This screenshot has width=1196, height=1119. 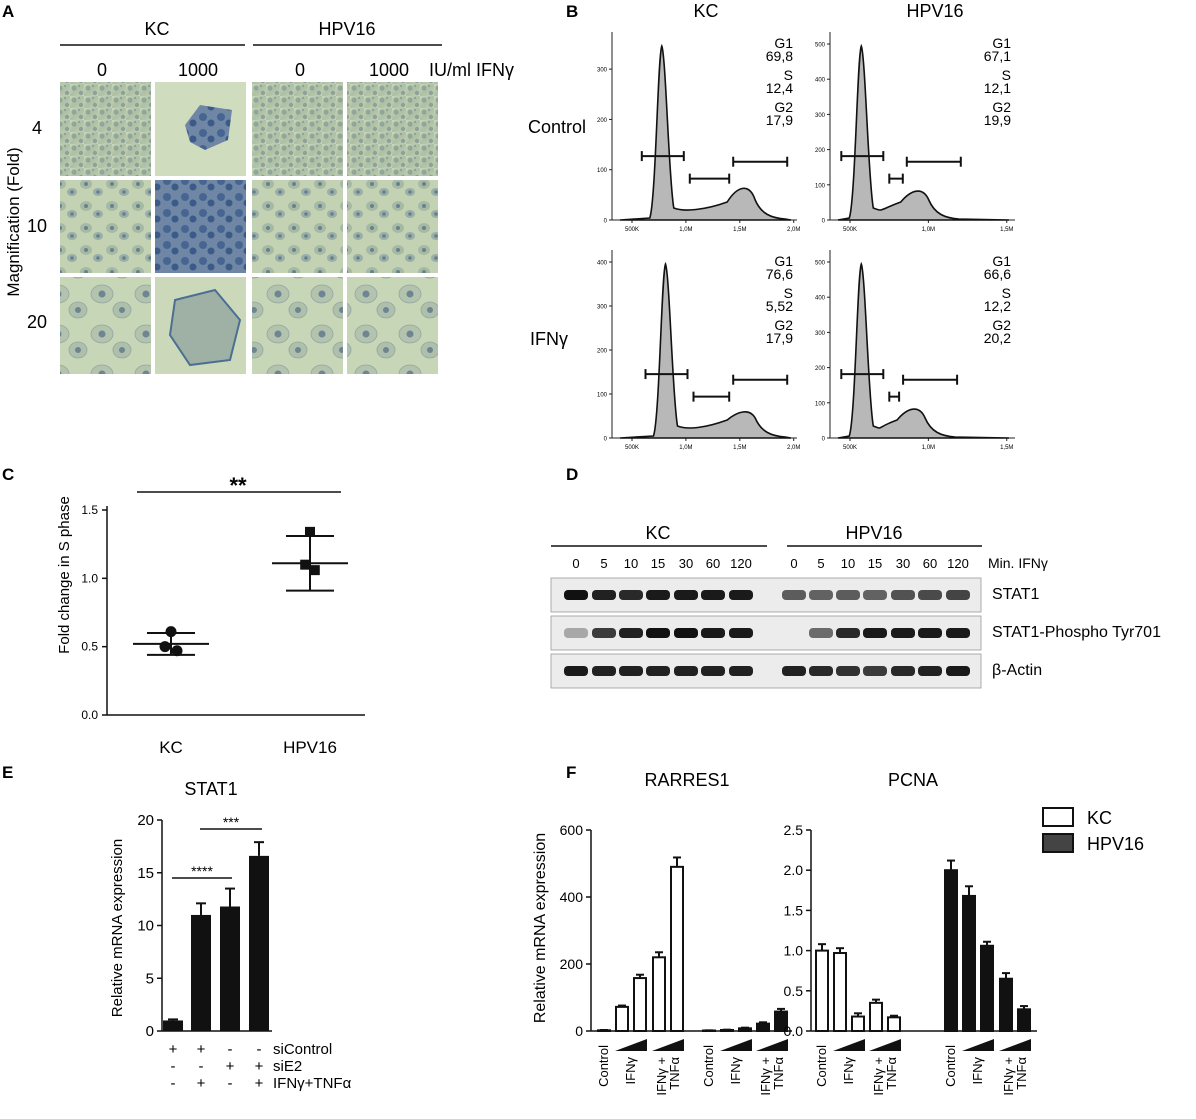 I want to click on micrograph-kc-1000-20x-cell, so click(x=205, y=327).